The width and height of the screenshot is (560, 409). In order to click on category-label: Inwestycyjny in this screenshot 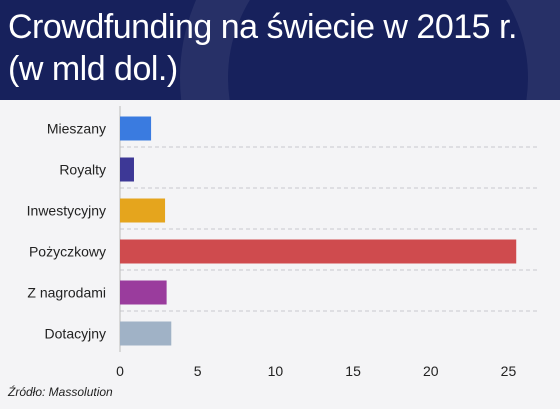, I will do `click(66, 211)`.